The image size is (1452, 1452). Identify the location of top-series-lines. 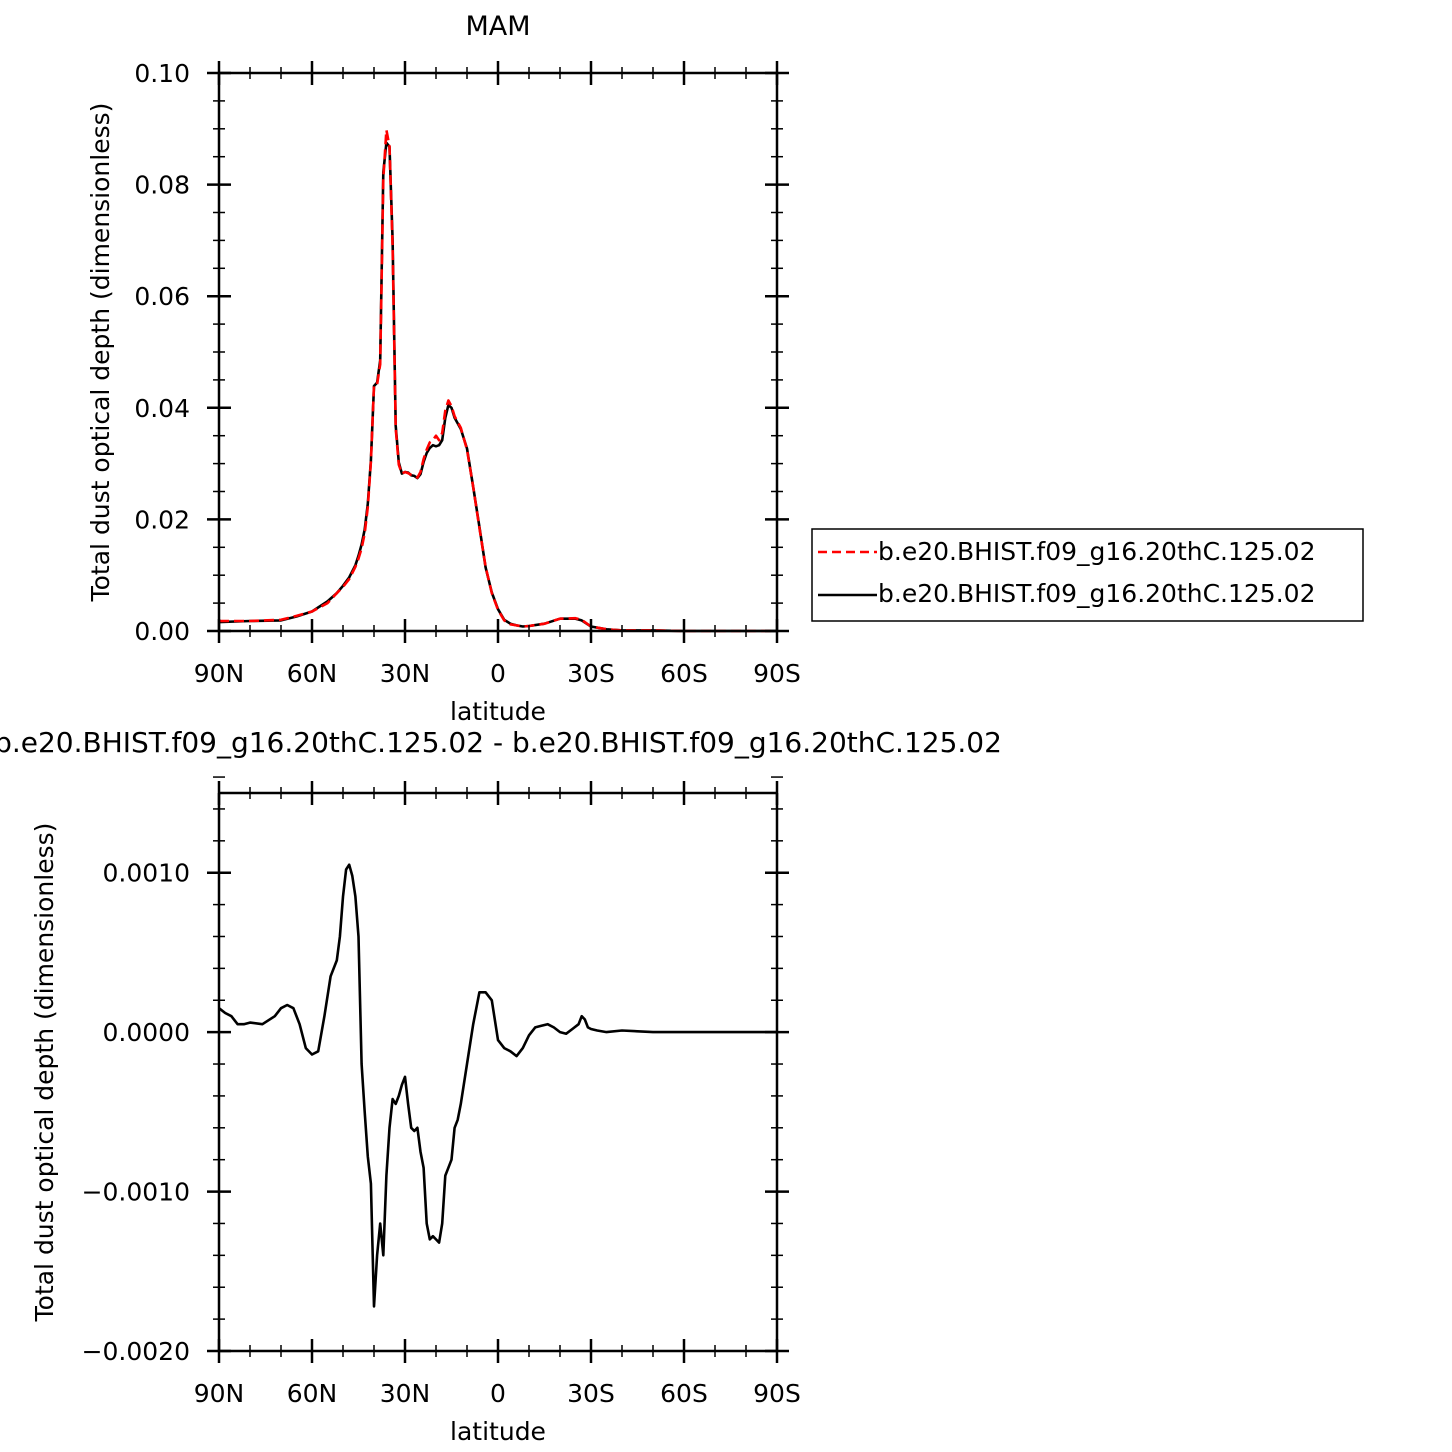
(497, 380).